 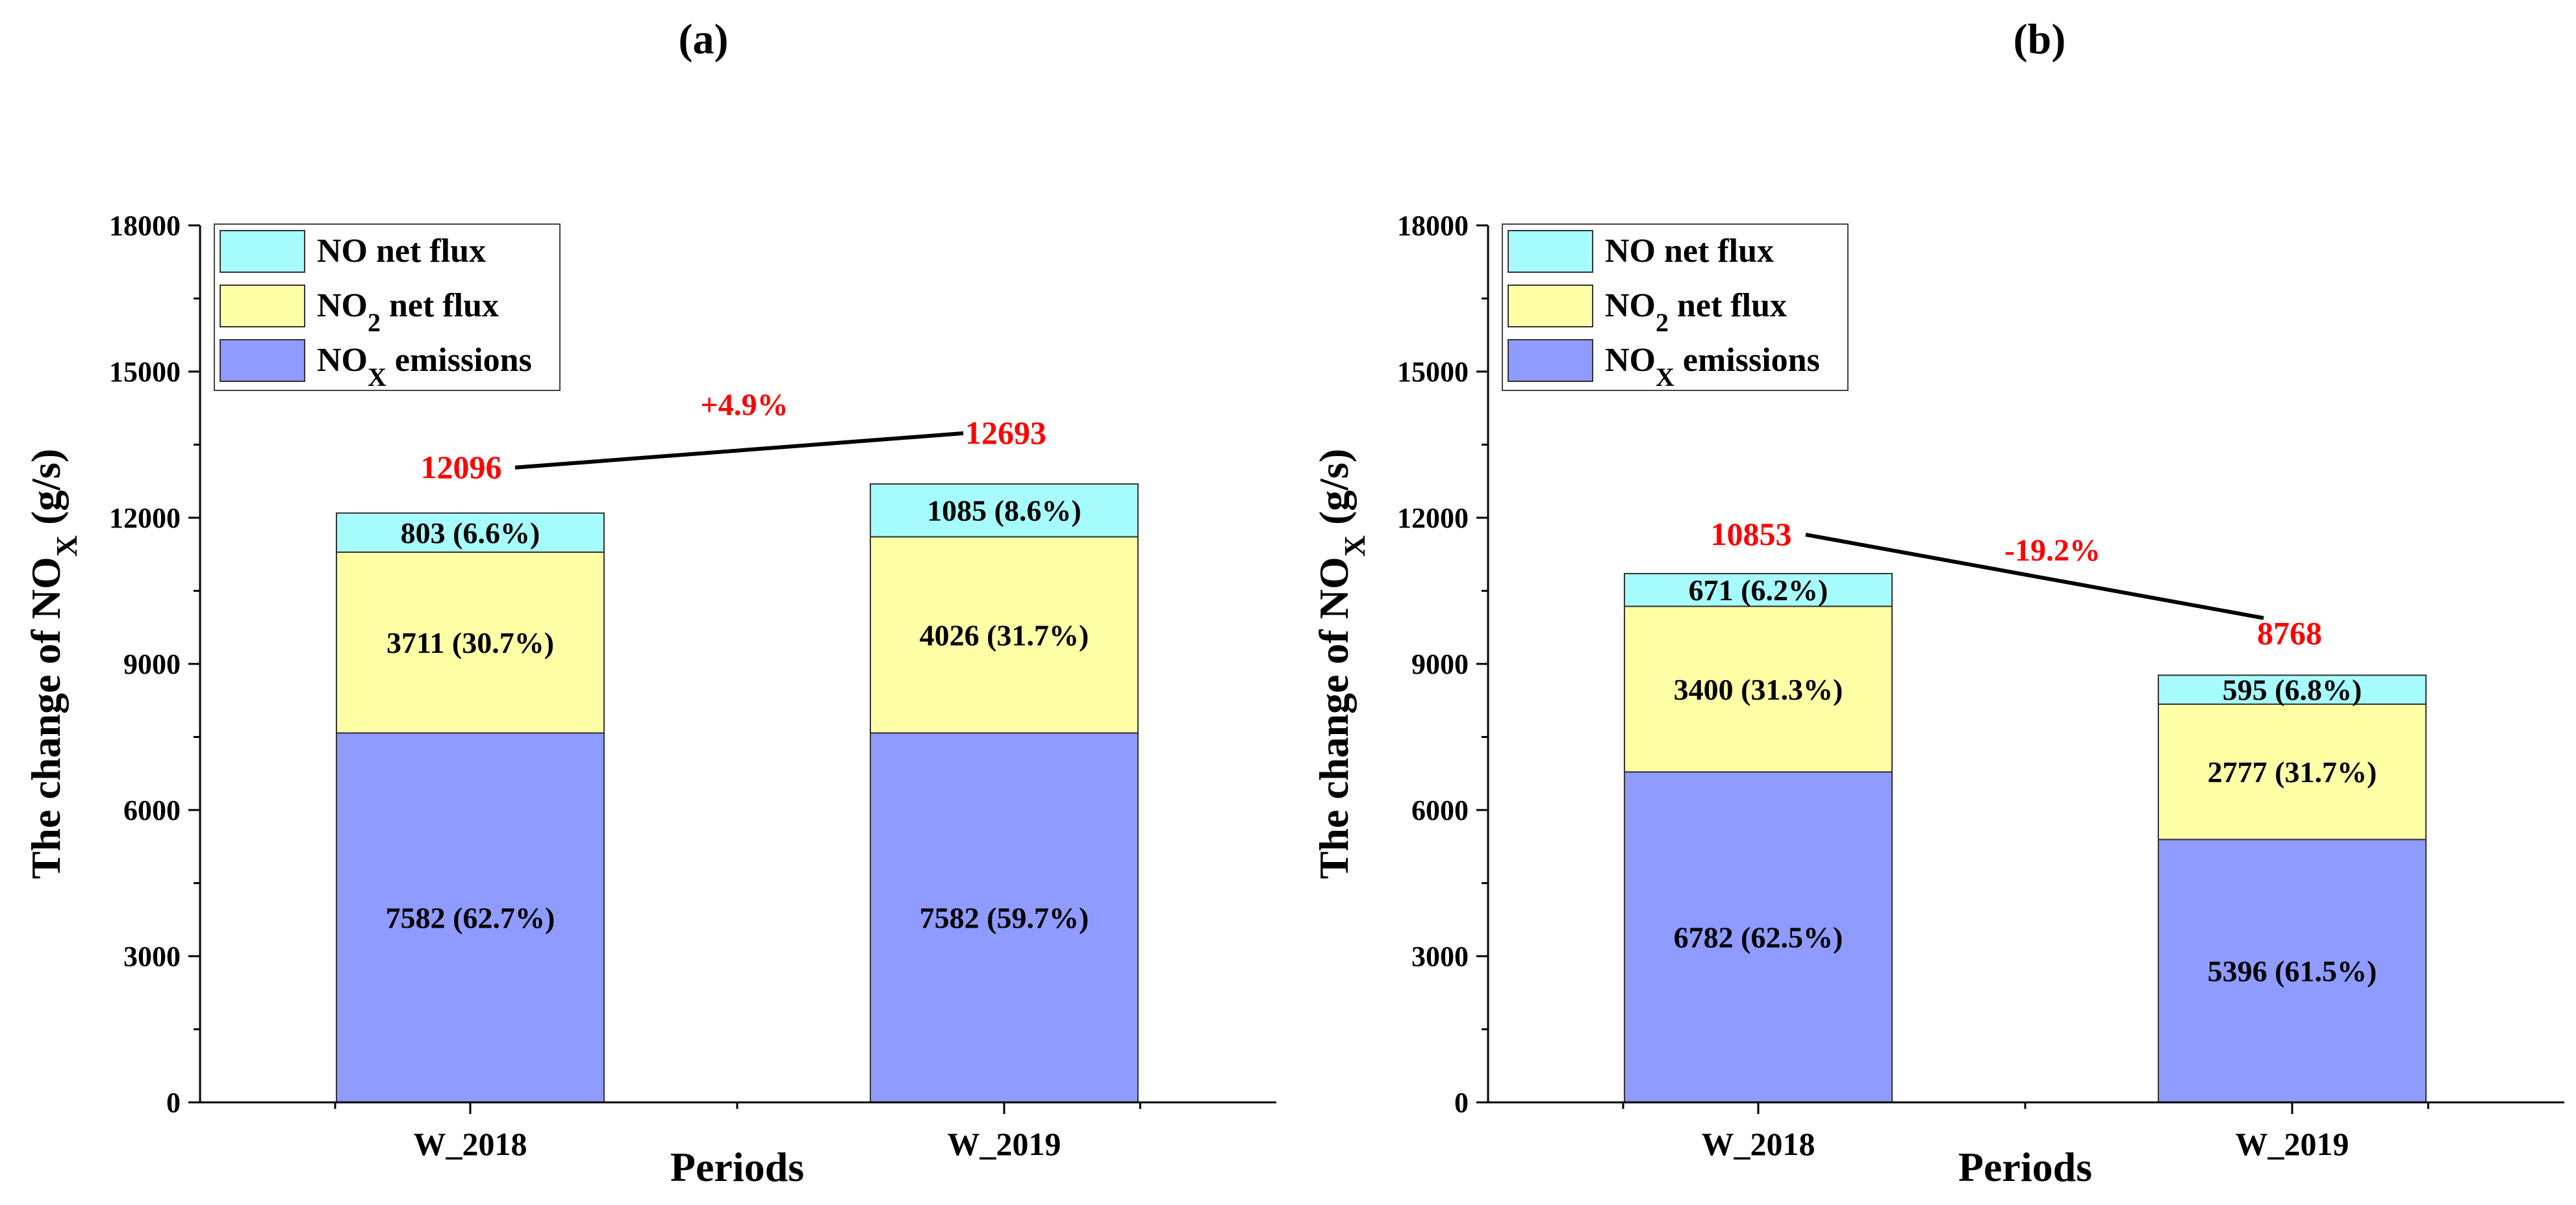 What do you see at coordinates (2052, 550) in the screenshot?
I see `change-percent-label: -19.2%` at bounding box center [2052, 550].